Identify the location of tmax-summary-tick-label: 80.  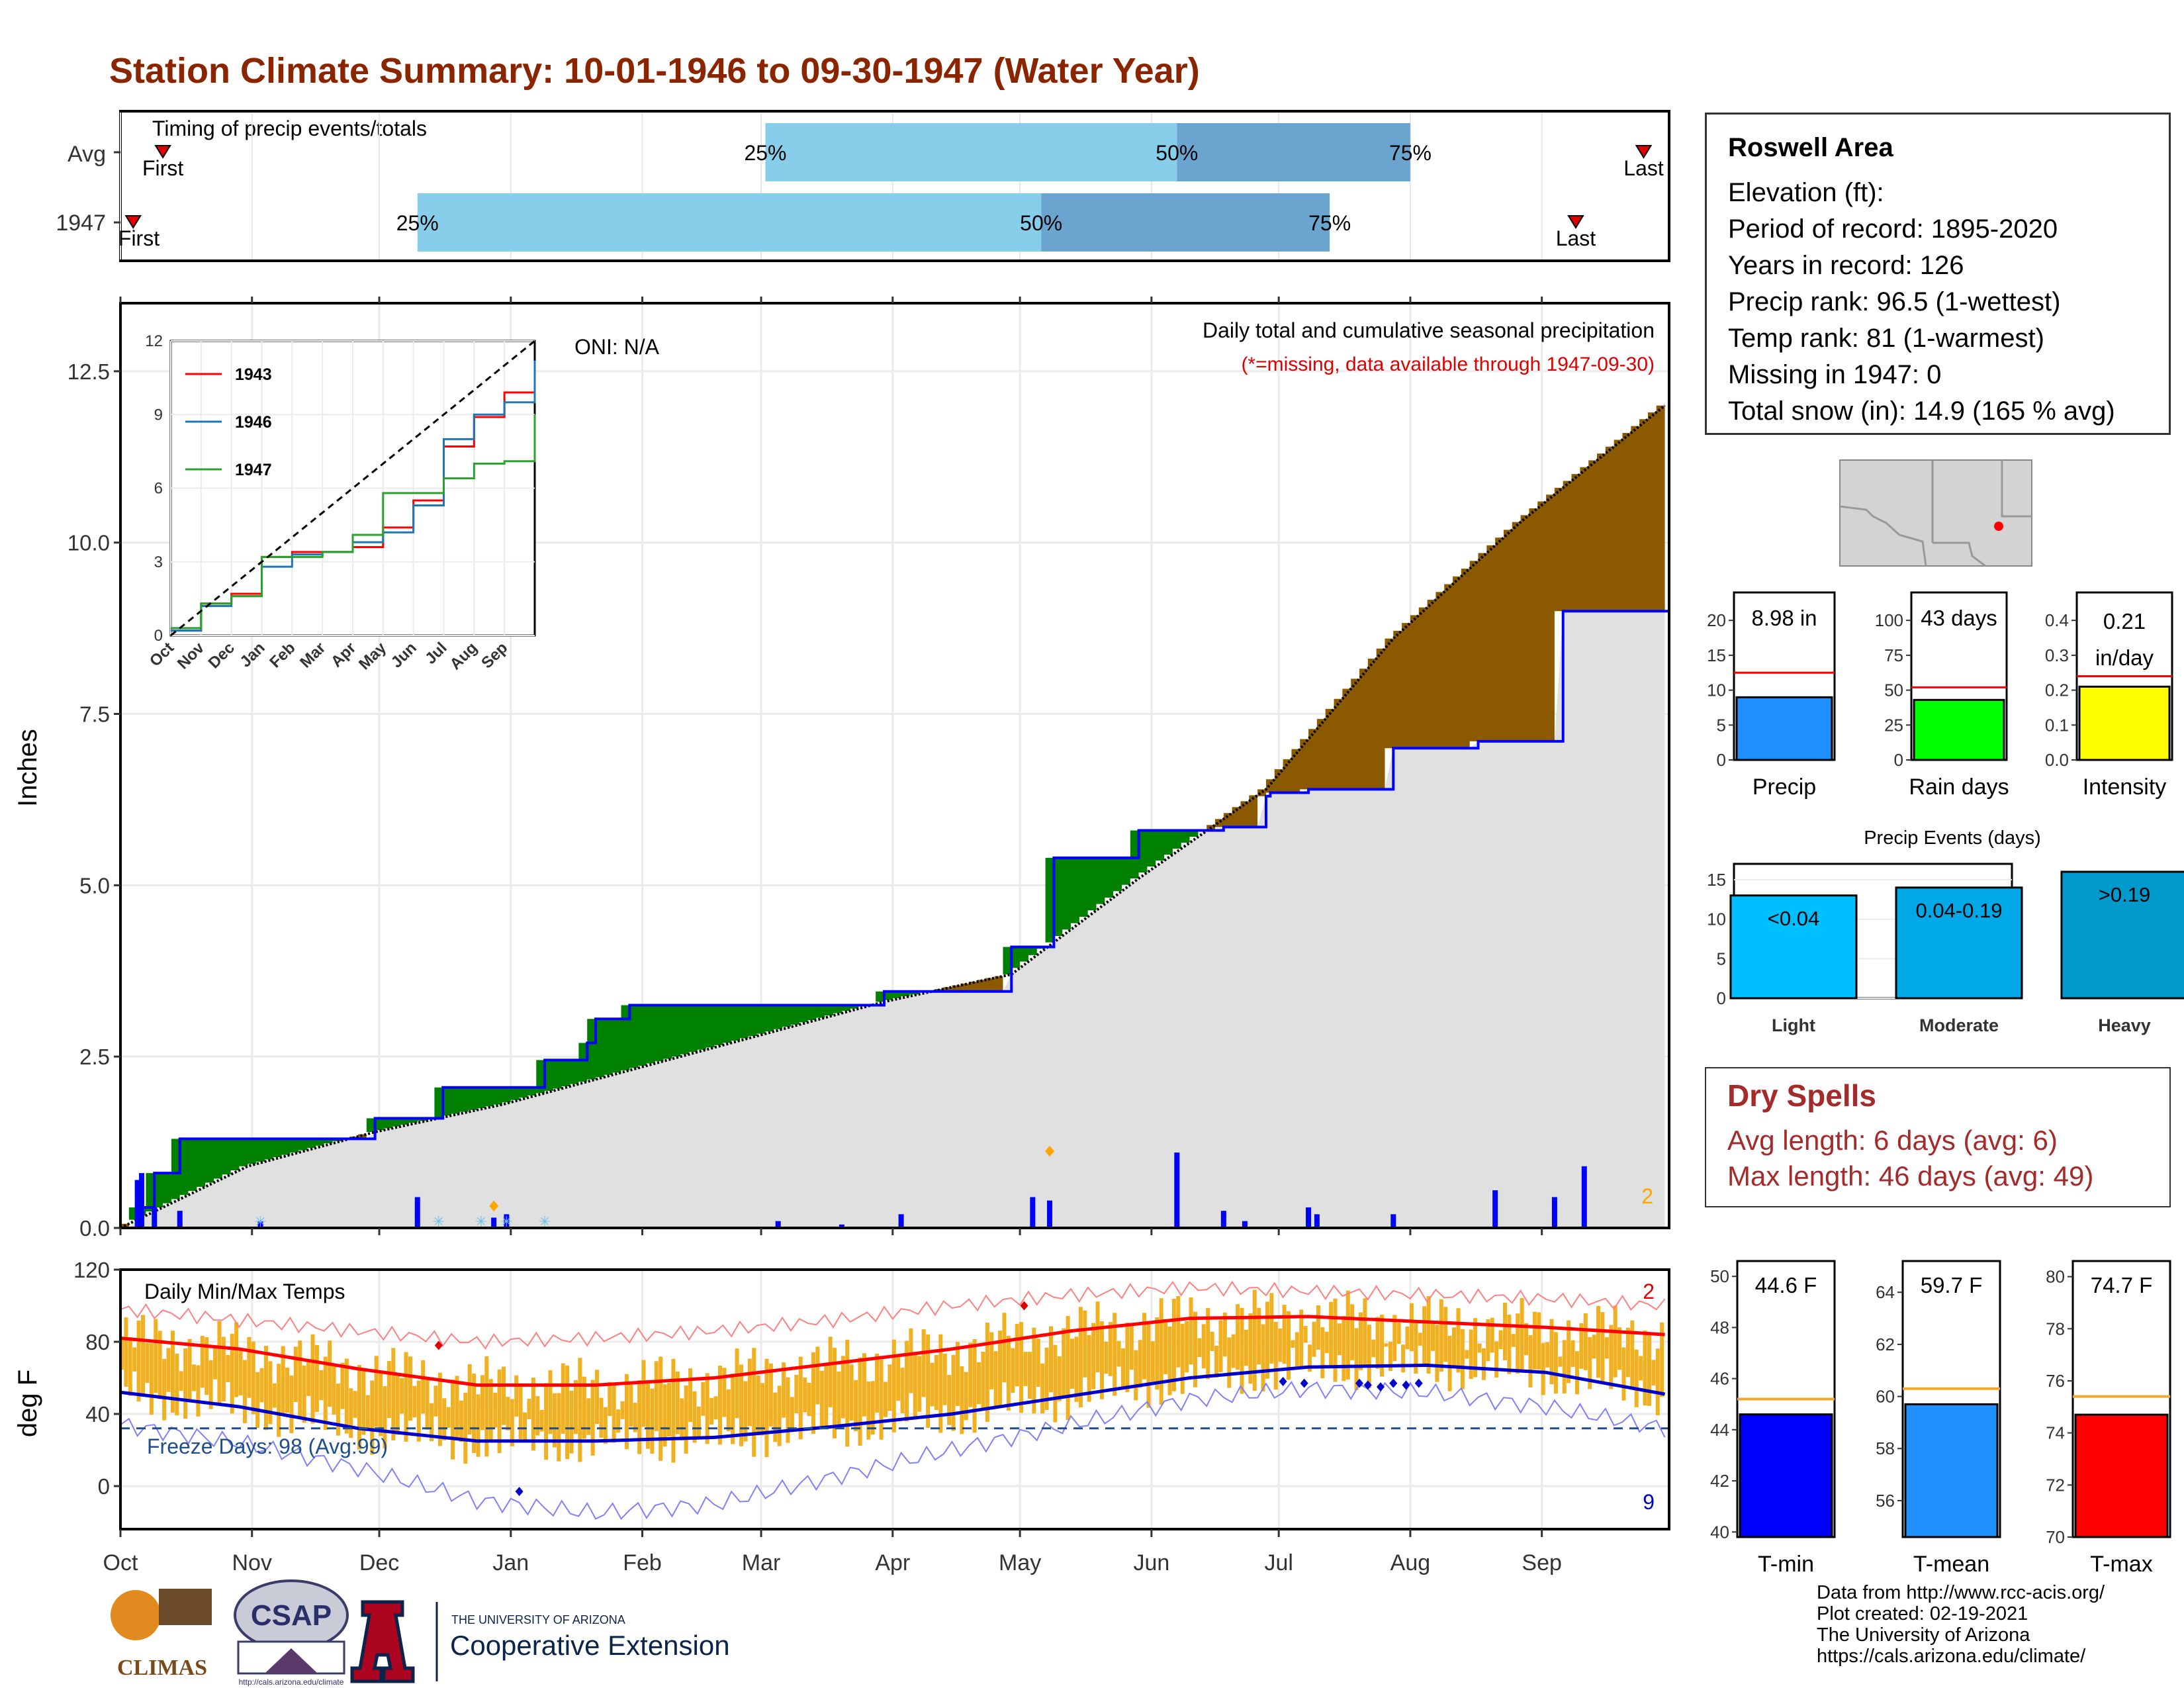
(2055, 1277).